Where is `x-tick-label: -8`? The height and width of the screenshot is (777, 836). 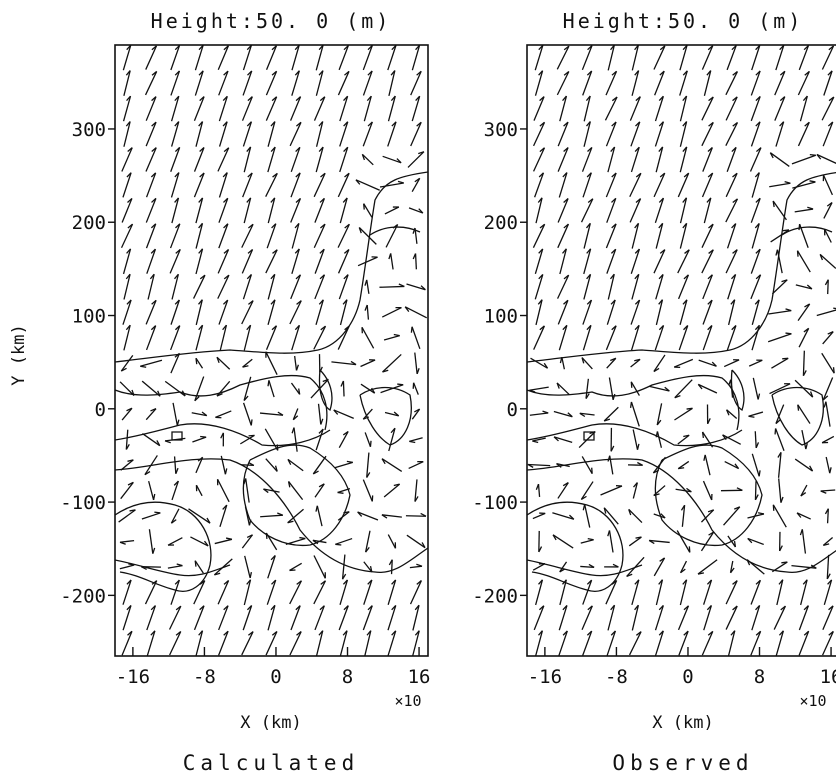 x-tick-label: -8 is located at coordinates (204, 677).